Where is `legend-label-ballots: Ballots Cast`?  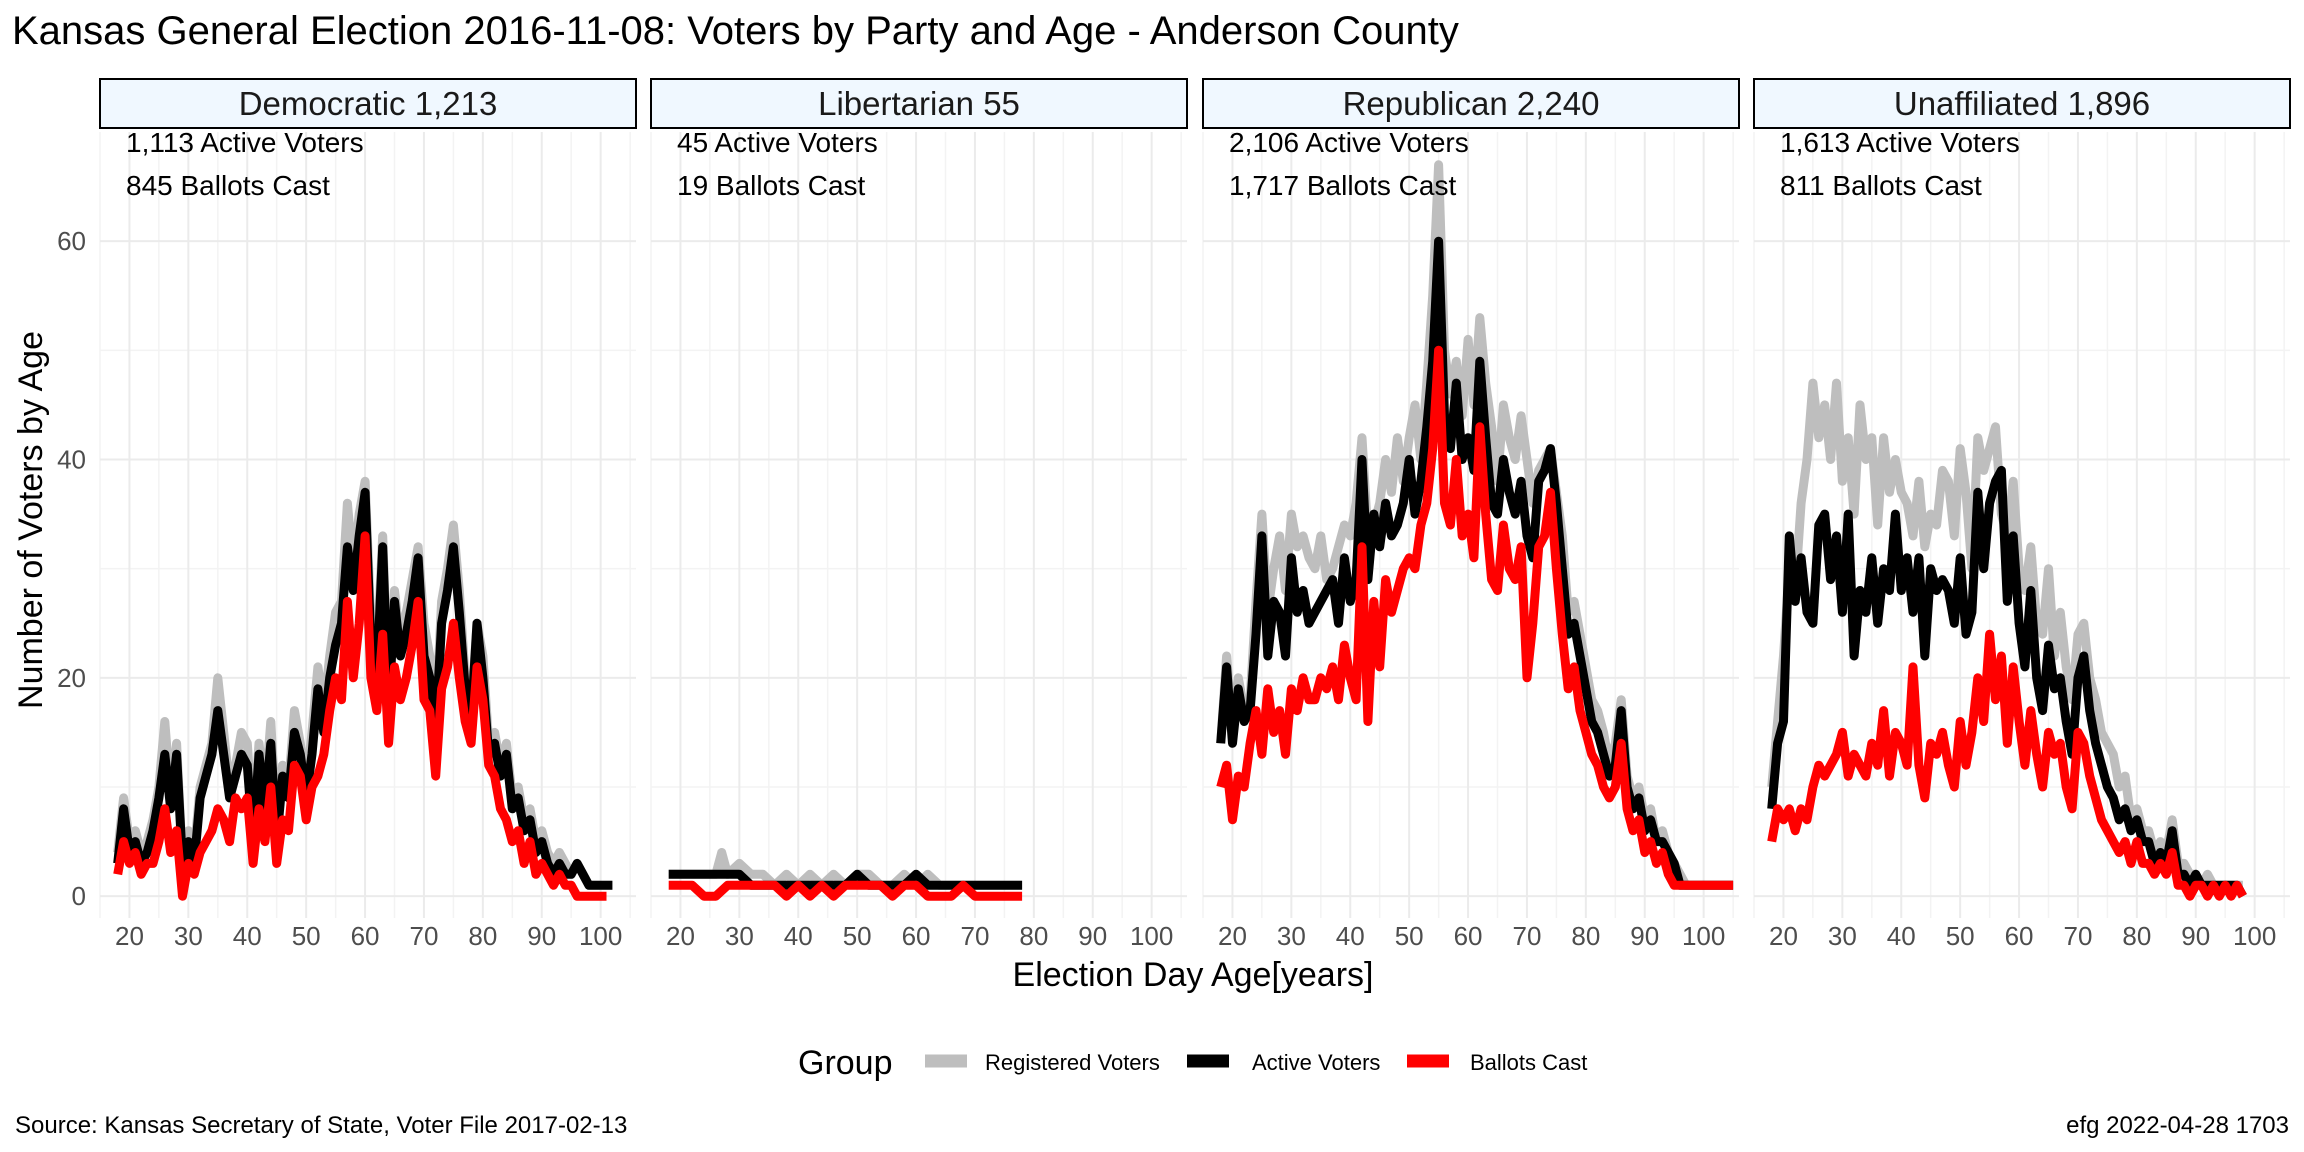
legend-label-ballots: Ballots Cast is located at coordinates (1528, 1062).